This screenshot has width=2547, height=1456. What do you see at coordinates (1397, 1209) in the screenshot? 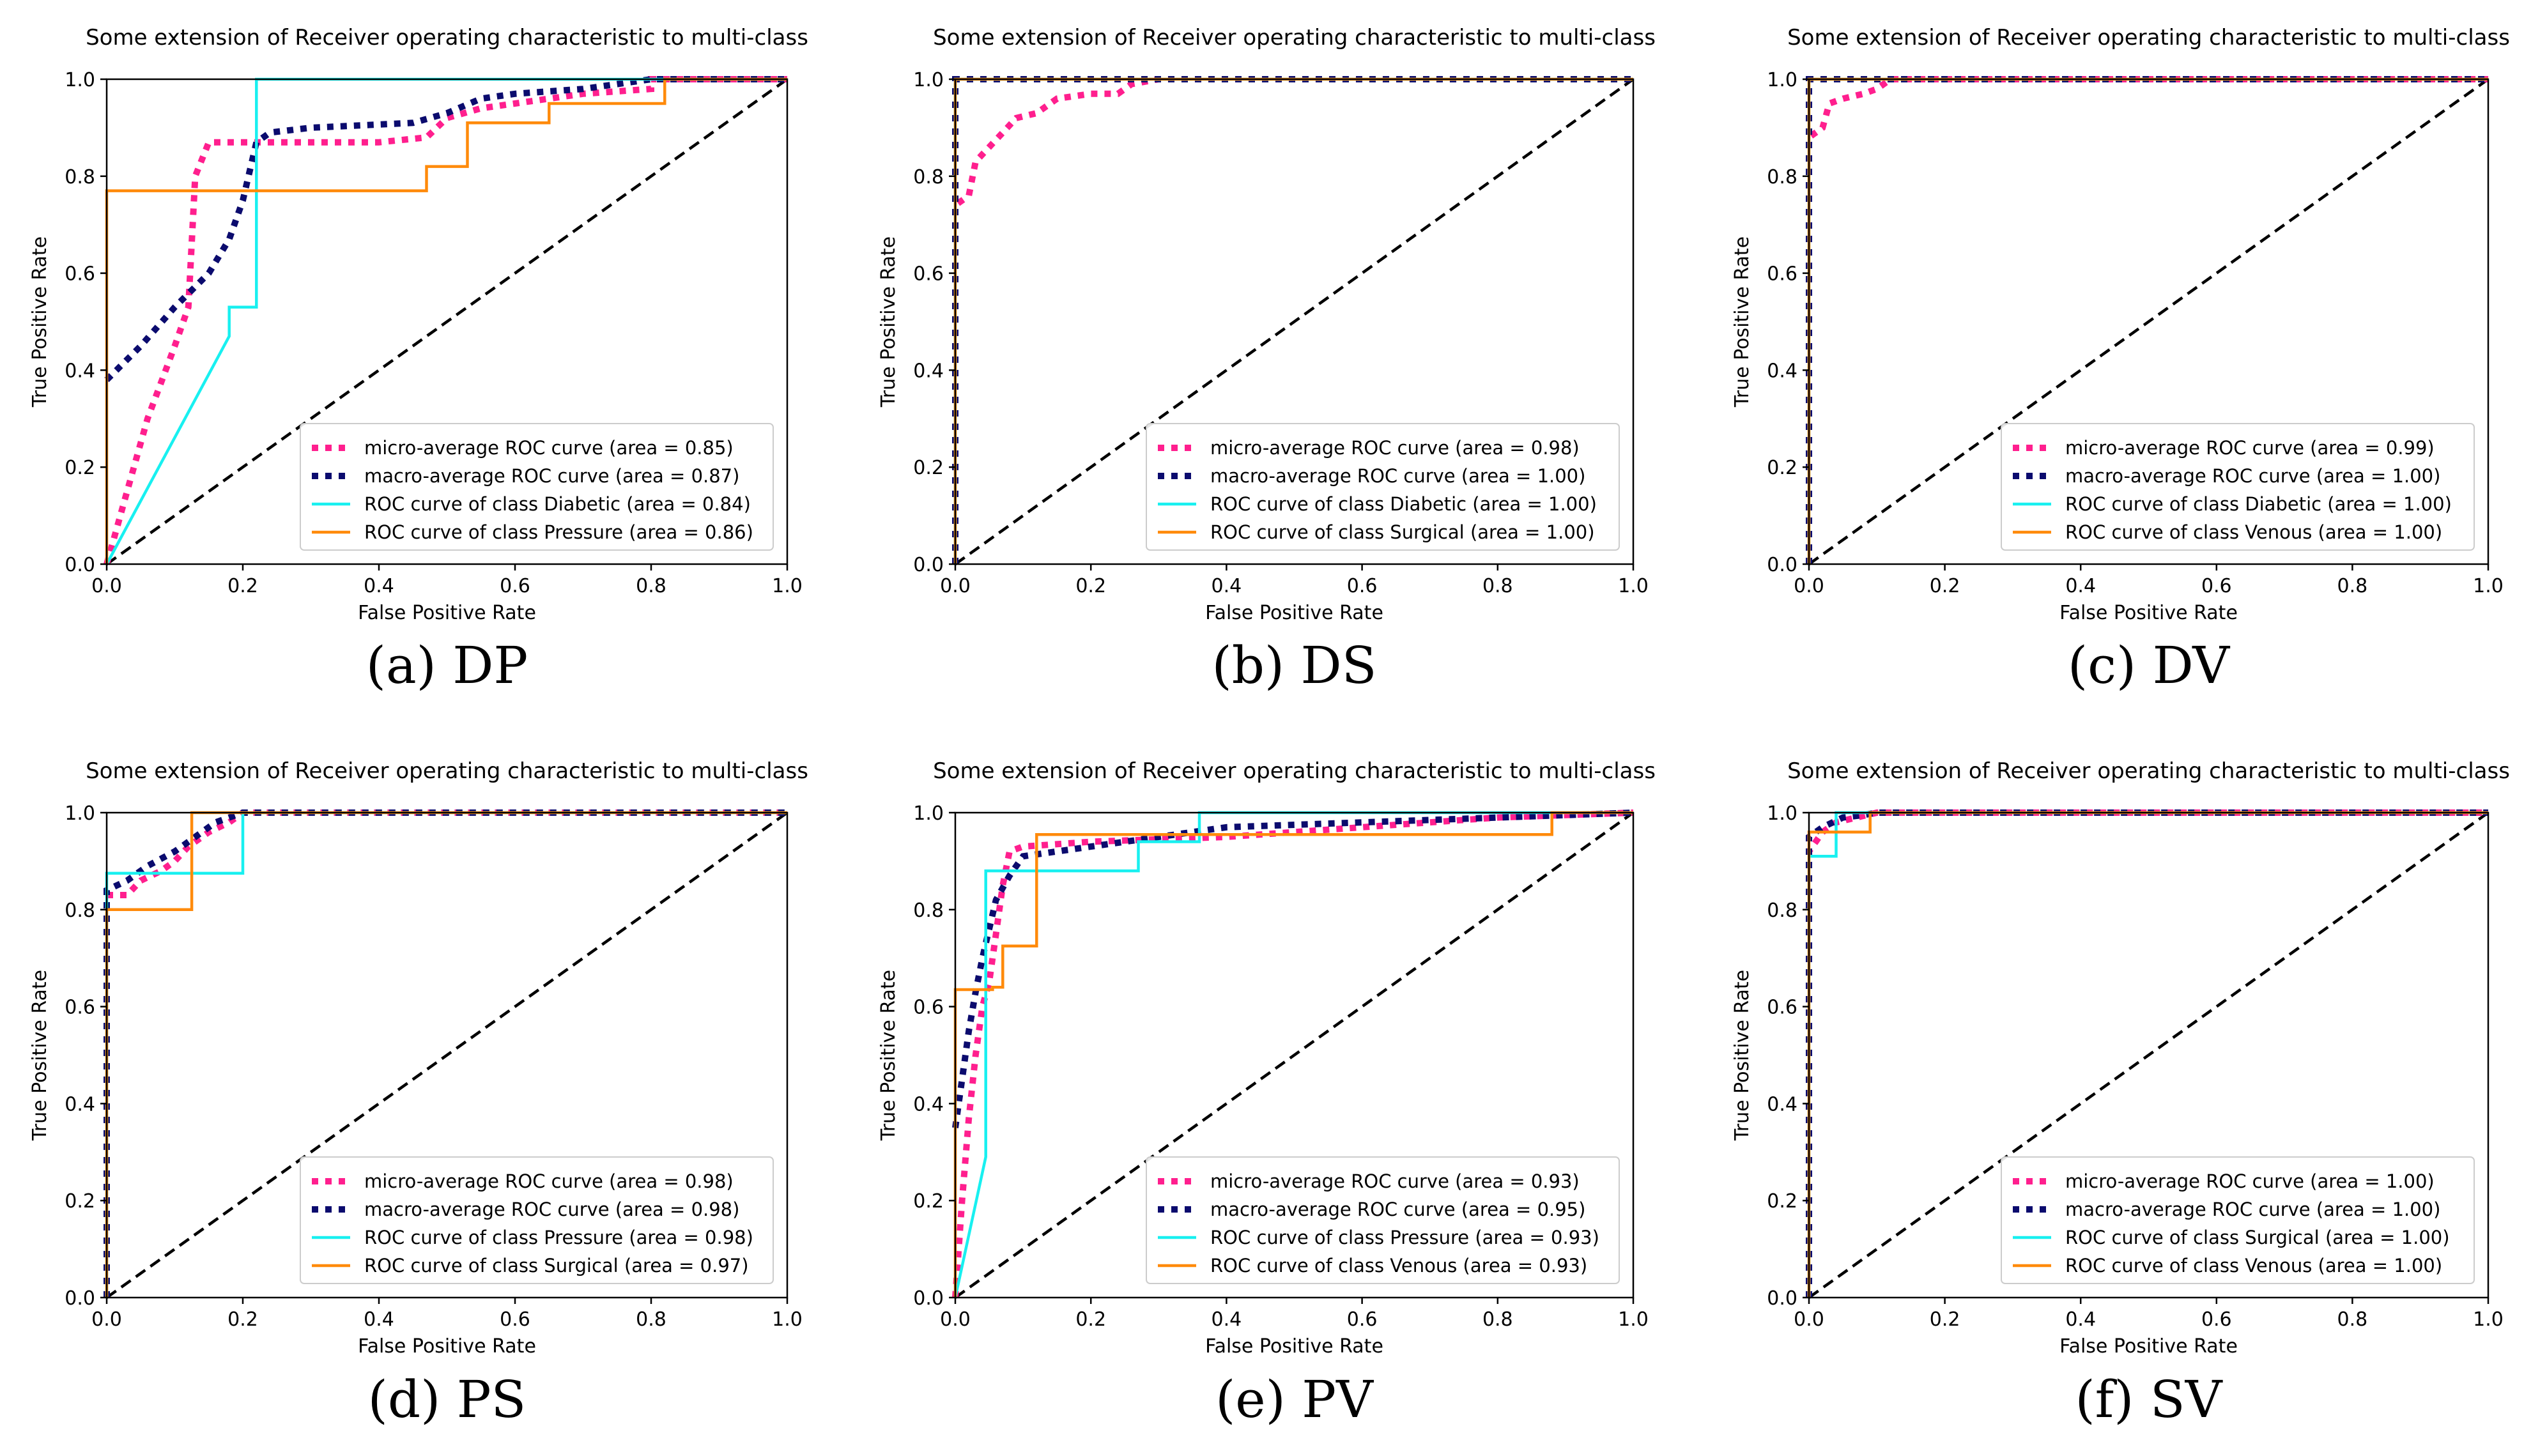
I see `legend-entry: macro-average ROC curve (area = 0.95)` at bounding box center [1397, 1209].